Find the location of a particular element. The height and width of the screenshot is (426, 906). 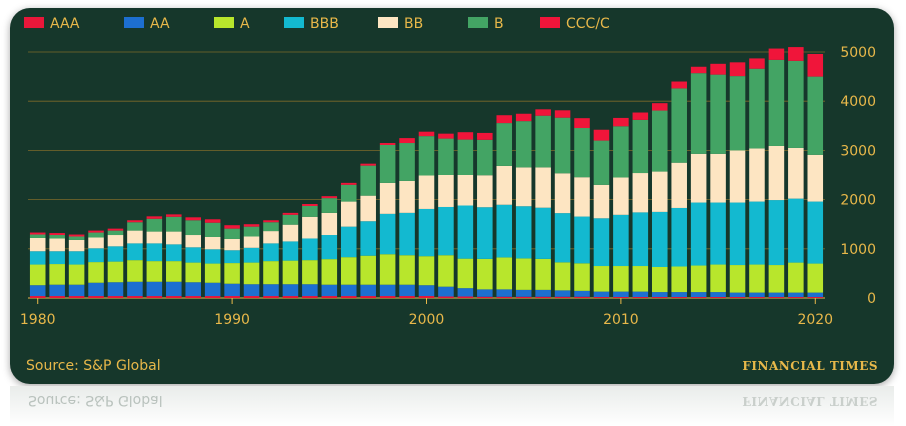

source-reflection: Source: S&P Global is located at coordinates (95, 400).